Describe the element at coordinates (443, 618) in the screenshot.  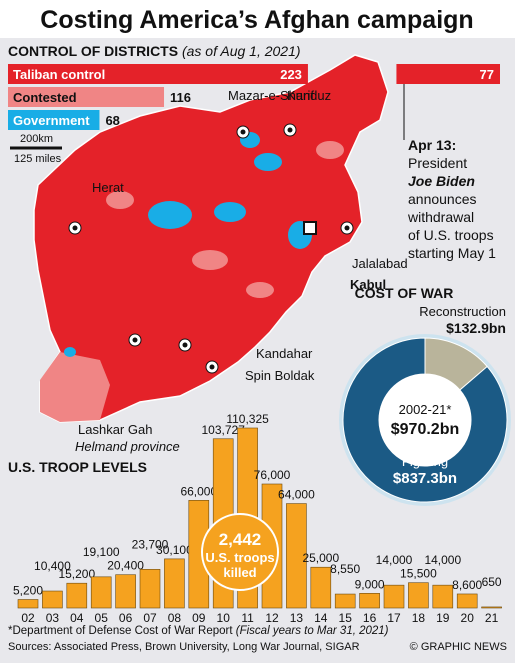
I see `x-tick-label: 19` at that location.